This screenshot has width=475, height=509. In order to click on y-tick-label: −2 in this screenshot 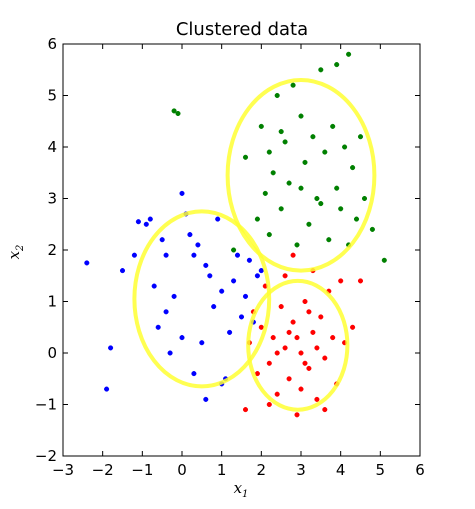, I will do `click(46, 456)`.